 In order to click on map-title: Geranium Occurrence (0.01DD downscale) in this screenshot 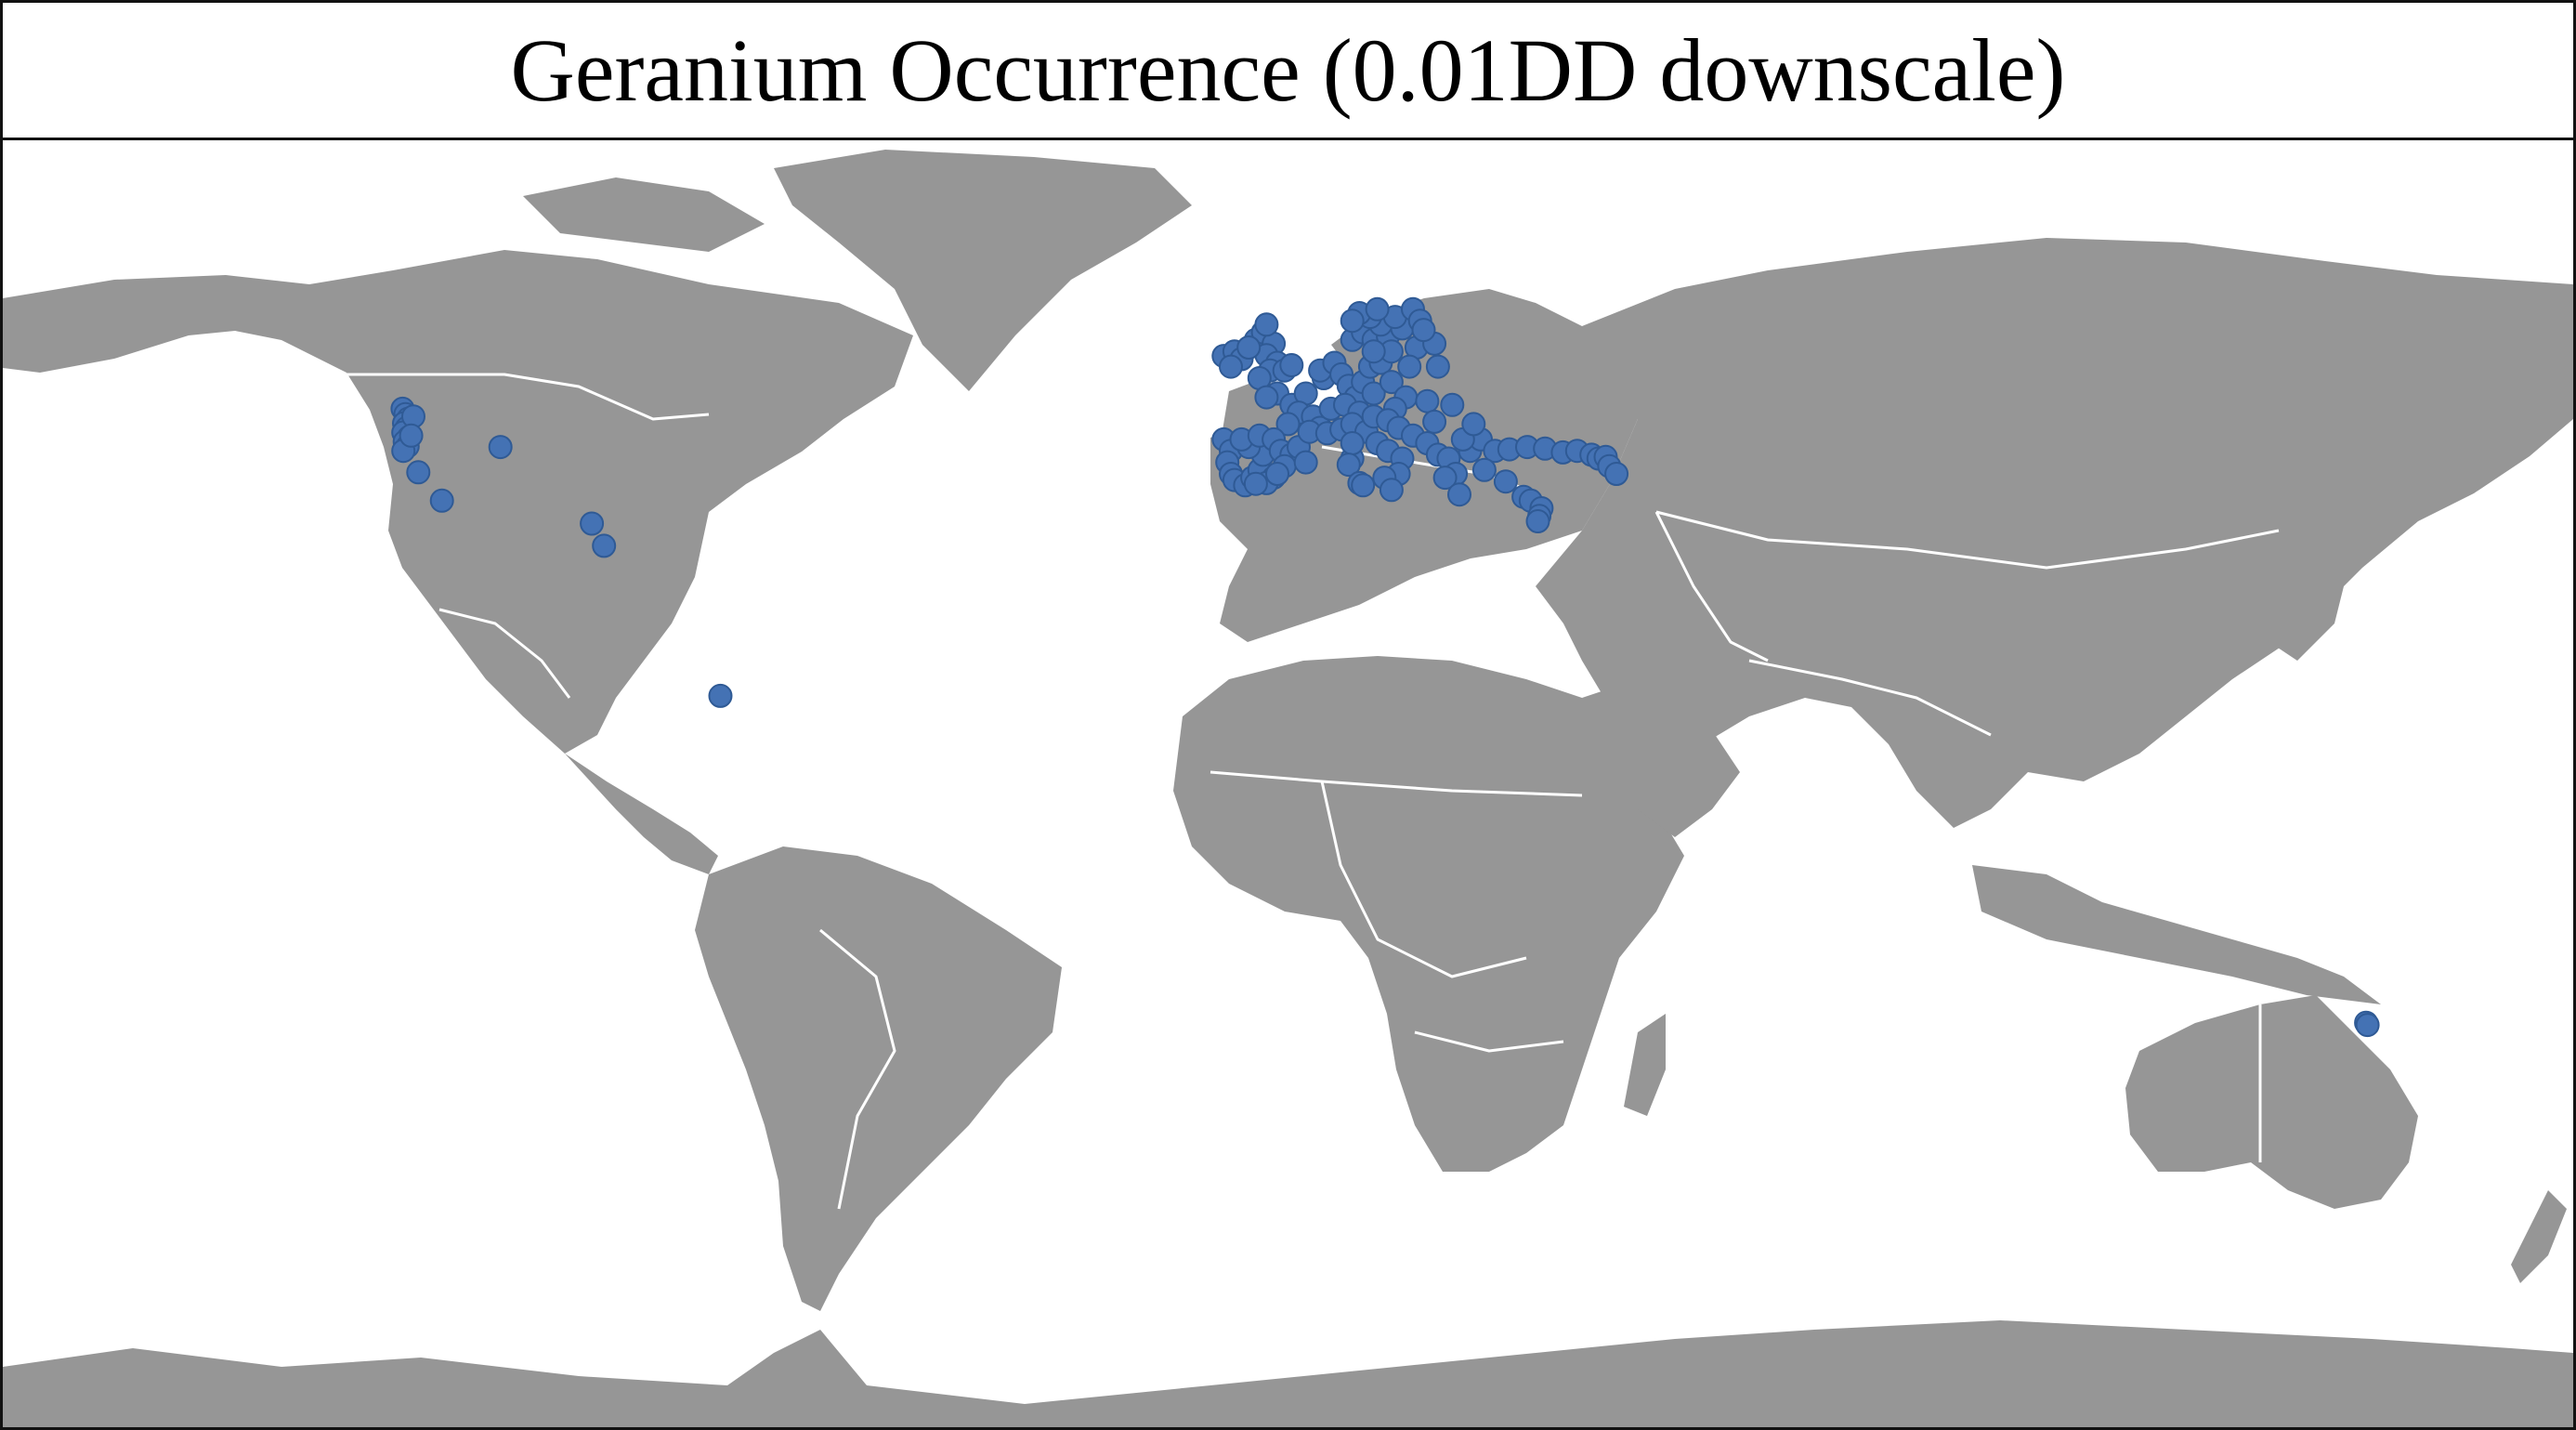, I will do `click(1288, 70)`.